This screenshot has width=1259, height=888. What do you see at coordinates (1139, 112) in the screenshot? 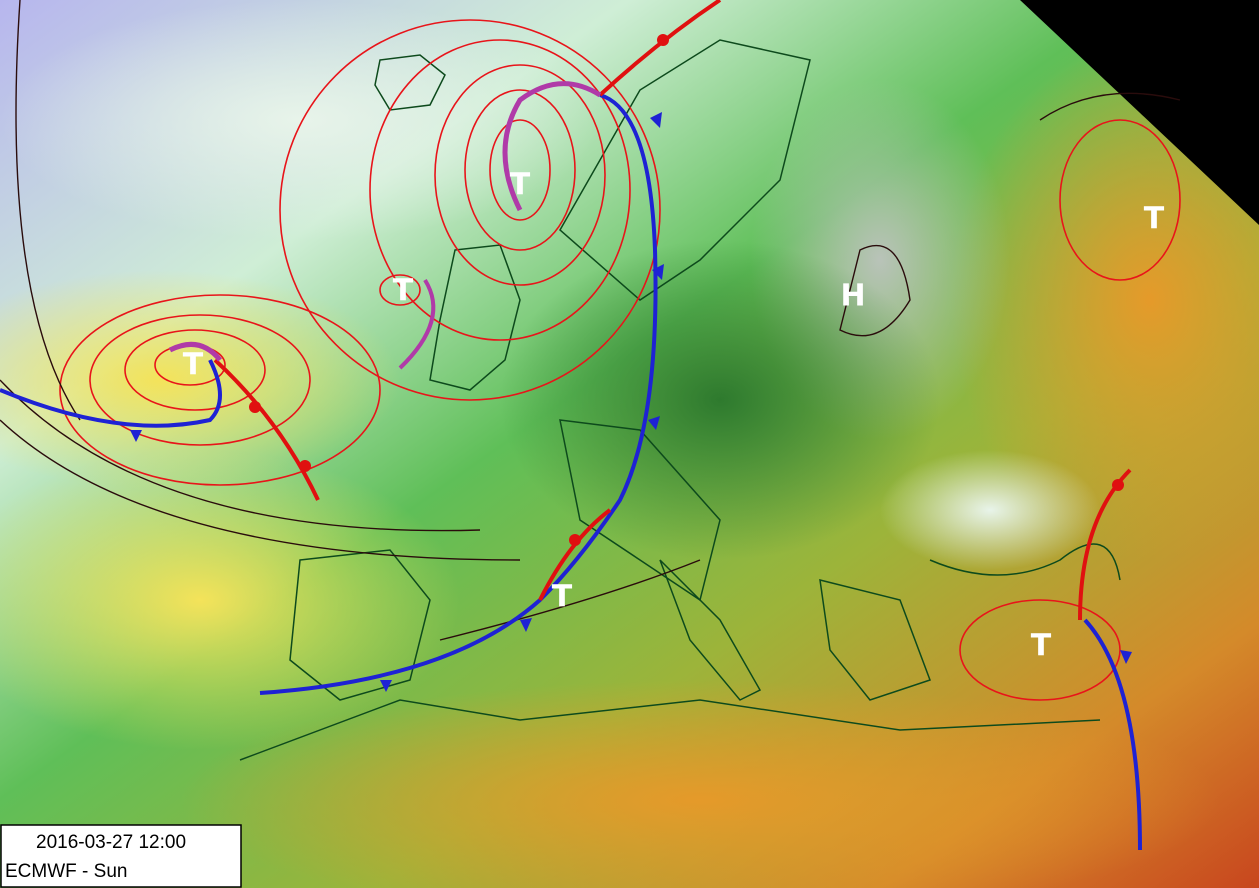
I see `no-data` at bounding box center [1139, 112].